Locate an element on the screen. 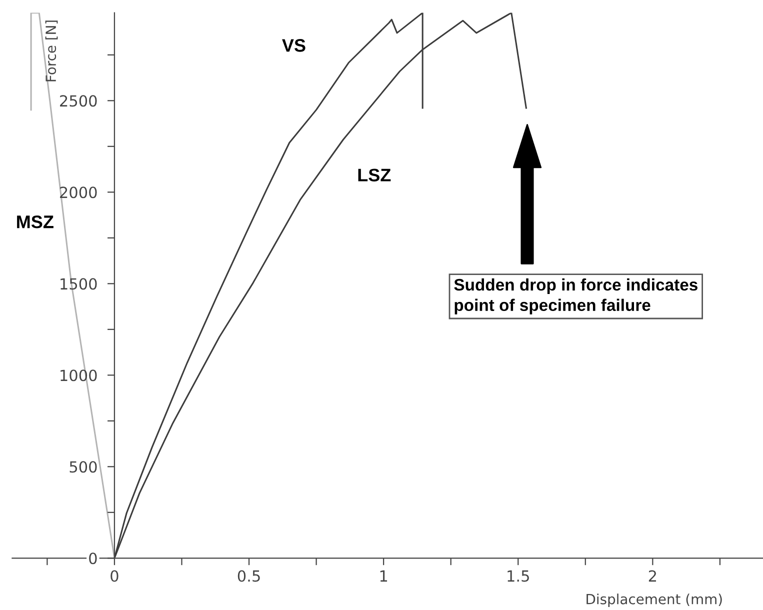 The image size is (763, 610). text: VS is located at coordinates (294, 45).